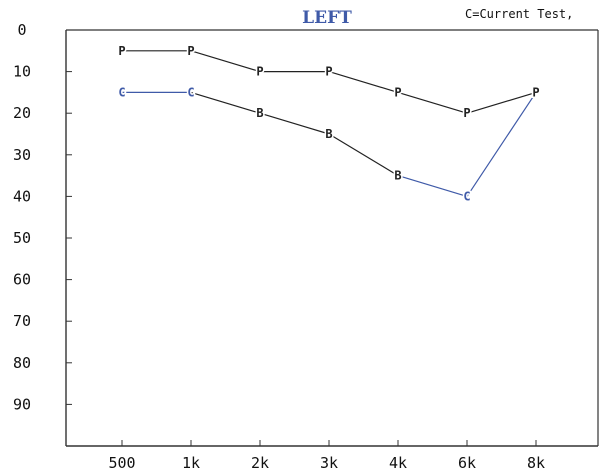 This screenshot has height=474, width=602. Describe the element at coordinates (22, 280) in the screenshot. I see `y-tick-label: 60` at that location.